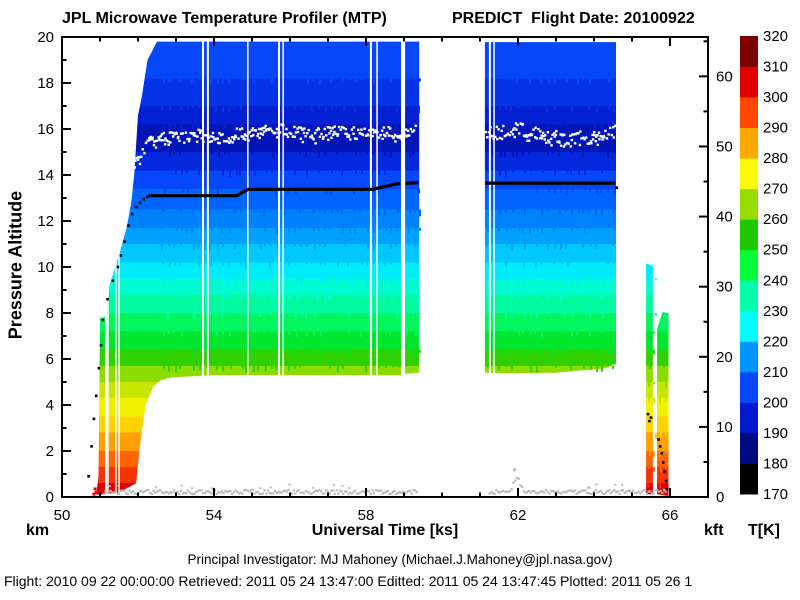 The height and width of the screenshot is (600, 800). Describe the element at coordinates (518, 515) in the screenshot. I see `x-tick-label: 62` at that location.